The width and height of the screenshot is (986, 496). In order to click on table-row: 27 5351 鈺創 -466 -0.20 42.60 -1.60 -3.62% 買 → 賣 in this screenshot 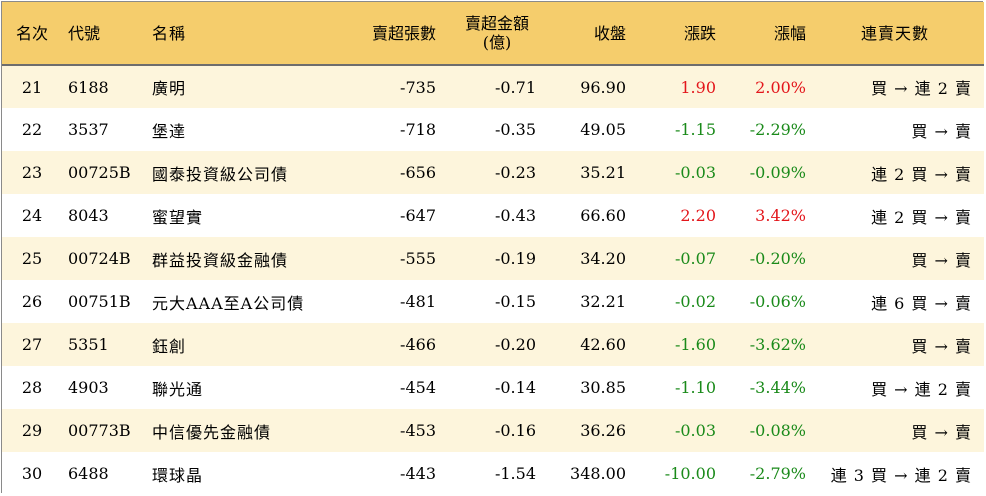, I will do `click(493, 344)`.